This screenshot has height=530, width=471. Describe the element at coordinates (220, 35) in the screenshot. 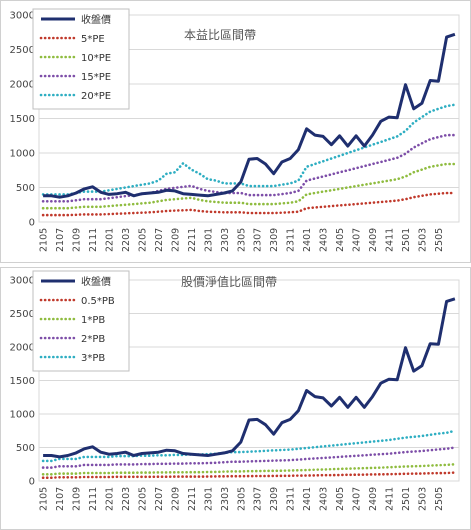

I see `chart-title: 本益比區間帶` at that location.